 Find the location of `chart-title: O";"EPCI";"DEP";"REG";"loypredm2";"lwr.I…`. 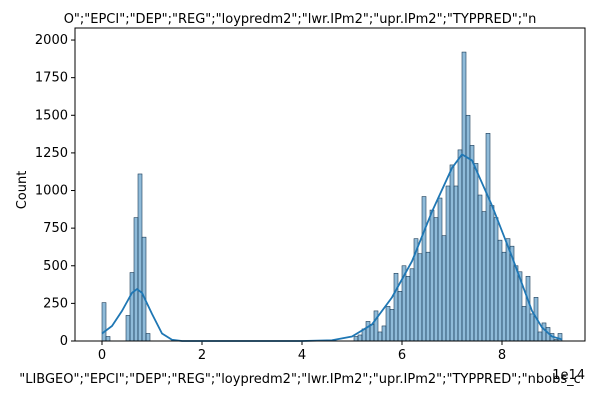

chart-title: O";"EPCI";"DEP";"REG";"loypredm2";"lwr.I… is located at coordinates (300, 19).